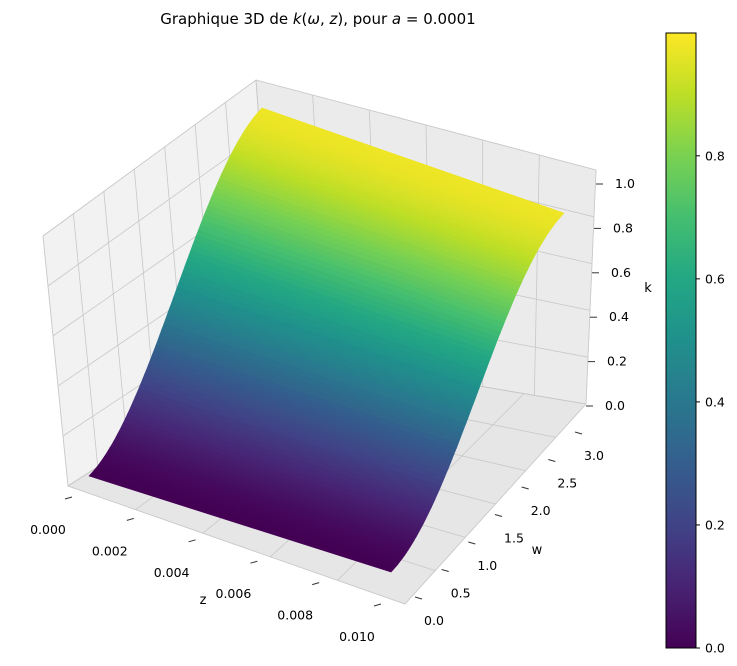  Describe the element at coordinates (594, 455) in the screenshot. I see `w-tick-label: 3.0` at that location.